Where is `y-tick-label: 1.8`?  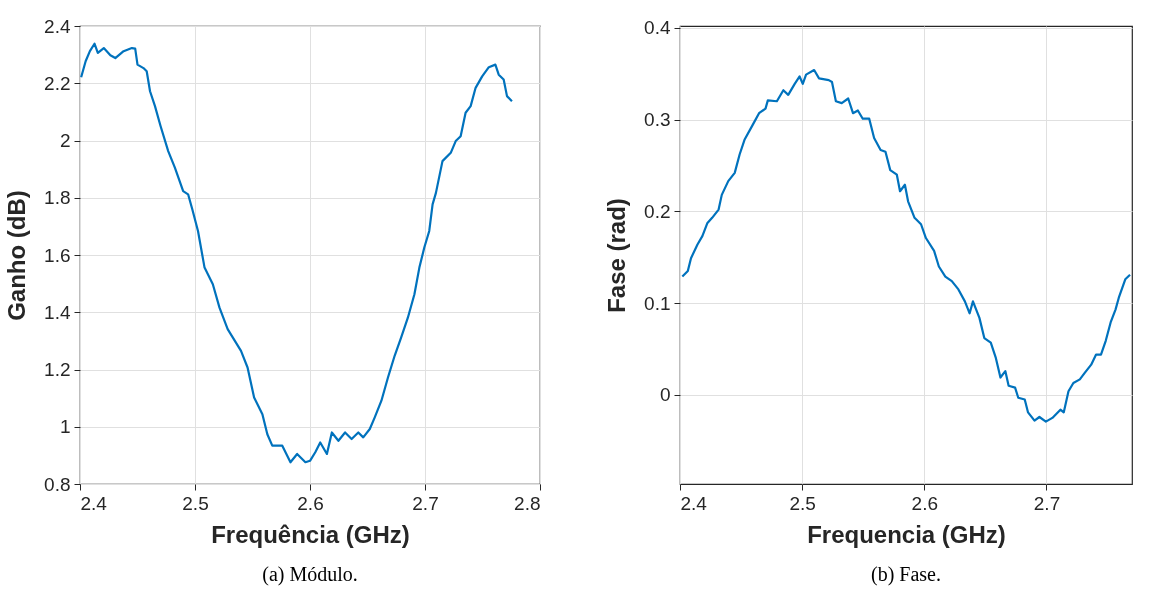 y-tick-label: 1.8 is located at coordinates (57, 198).